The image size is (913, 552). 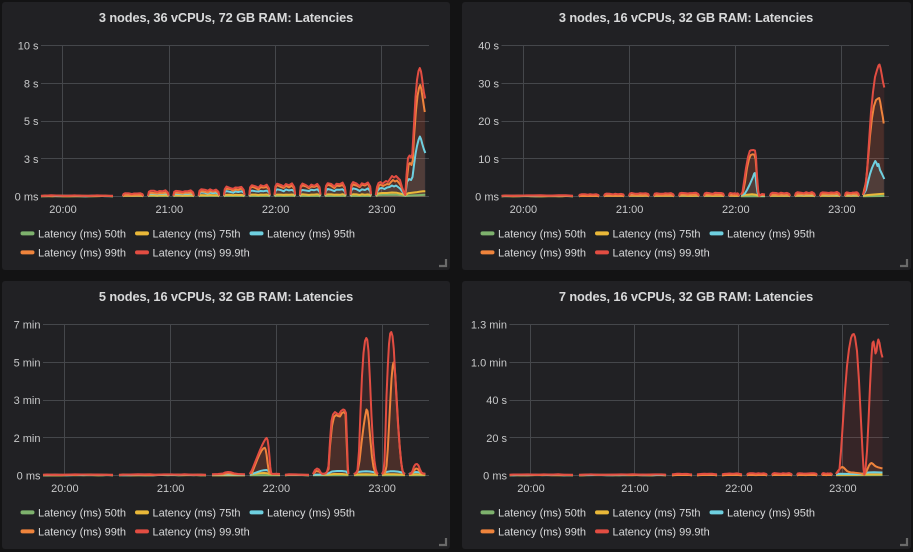 What do you see at coordinates (31, 160) in the screenshot?
I see `svg-text: 3 s` at bounding box center [31, 160].